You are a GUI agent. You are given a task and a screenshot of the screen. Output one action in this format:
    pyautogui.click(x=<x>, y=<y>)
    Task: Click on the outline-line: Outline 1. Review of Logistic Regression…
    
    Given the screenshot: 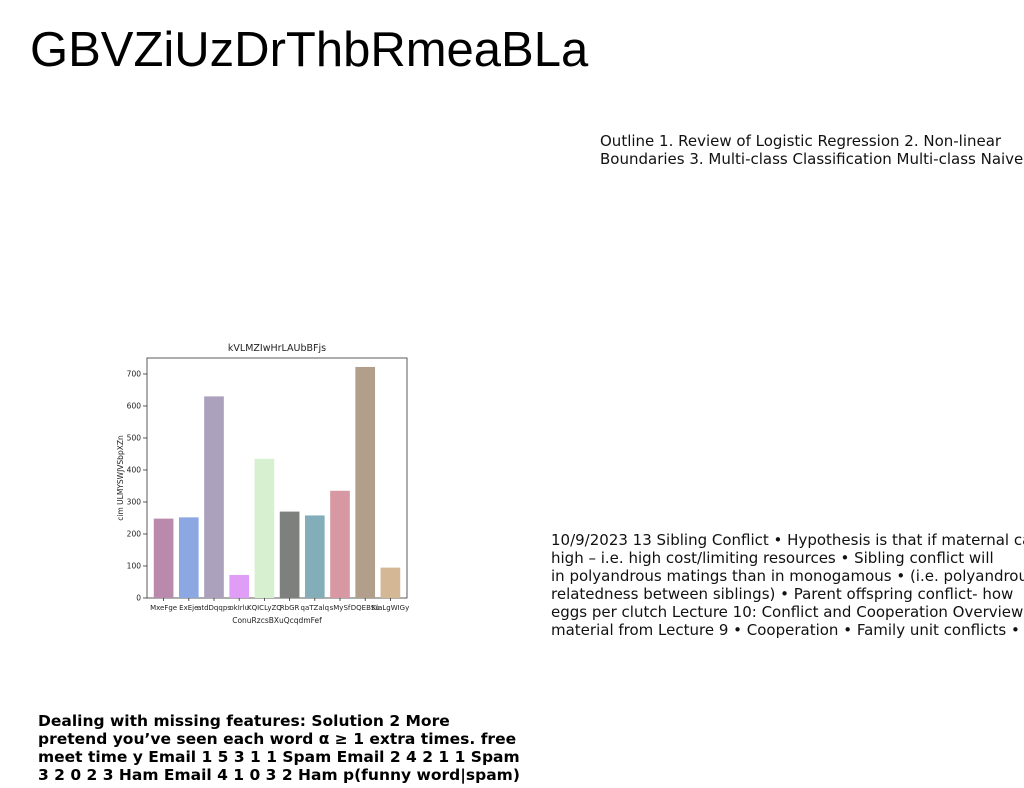 What is the action you would take?
    pyautogui.click(x=801, y=141)
    